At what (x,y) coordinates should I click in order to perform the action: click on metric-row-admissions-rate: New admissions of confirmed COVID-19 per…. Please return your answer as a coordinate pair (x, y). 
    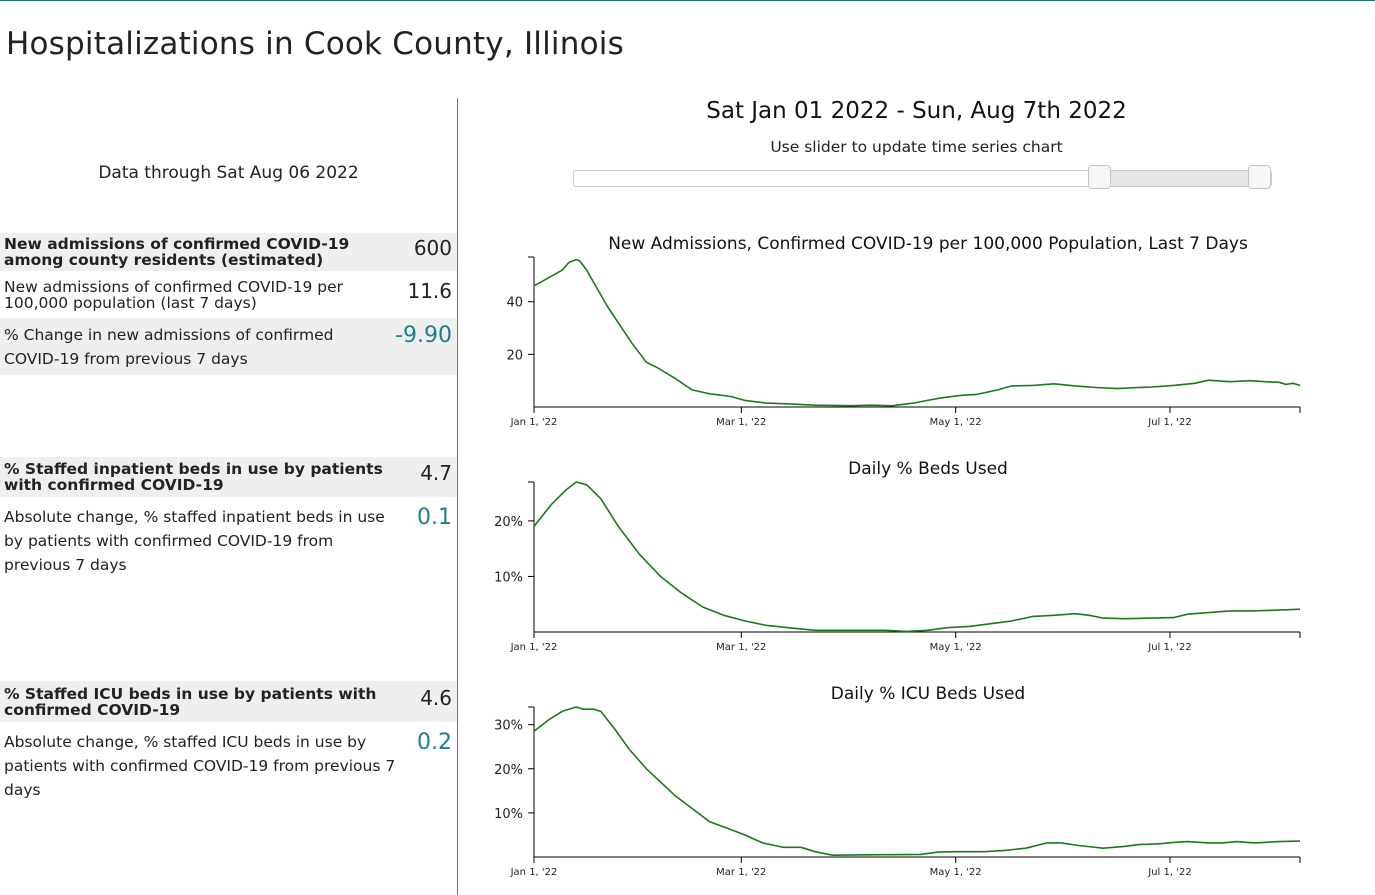
    Looking at the image, I should click on (228, 296).